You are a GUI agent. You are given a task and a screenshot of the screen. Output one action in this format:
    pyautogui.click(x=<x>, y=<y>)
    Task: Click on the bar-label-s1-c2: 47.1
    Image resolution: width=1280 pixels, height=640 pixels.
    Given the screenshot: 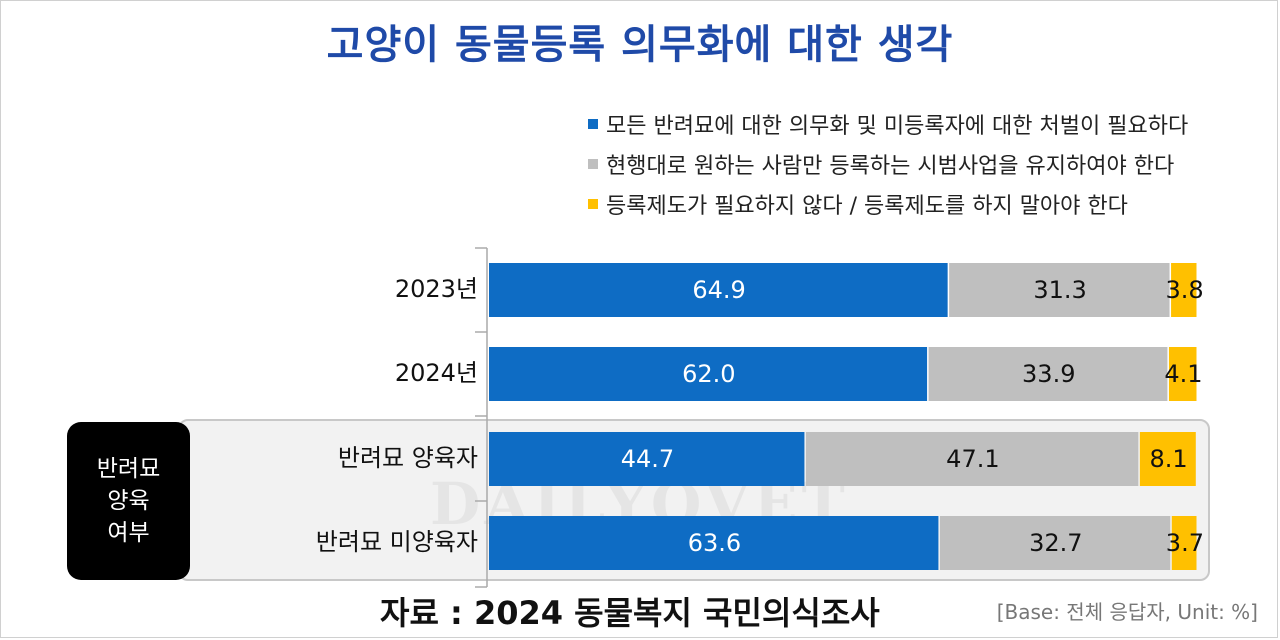 What is the action you would take?
    pyautogui.click(x=972, y=459)
    